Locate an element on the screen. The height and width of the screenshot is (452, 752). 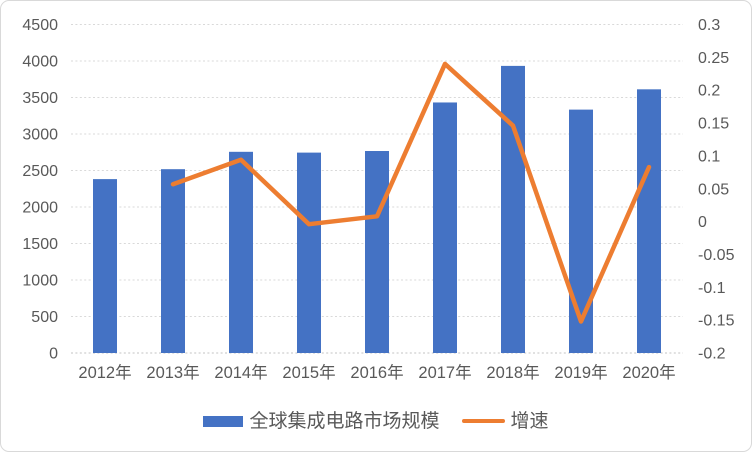
bar-series-legend-label: 全球集成电路市场规模 is located at coordinates (344, 421).